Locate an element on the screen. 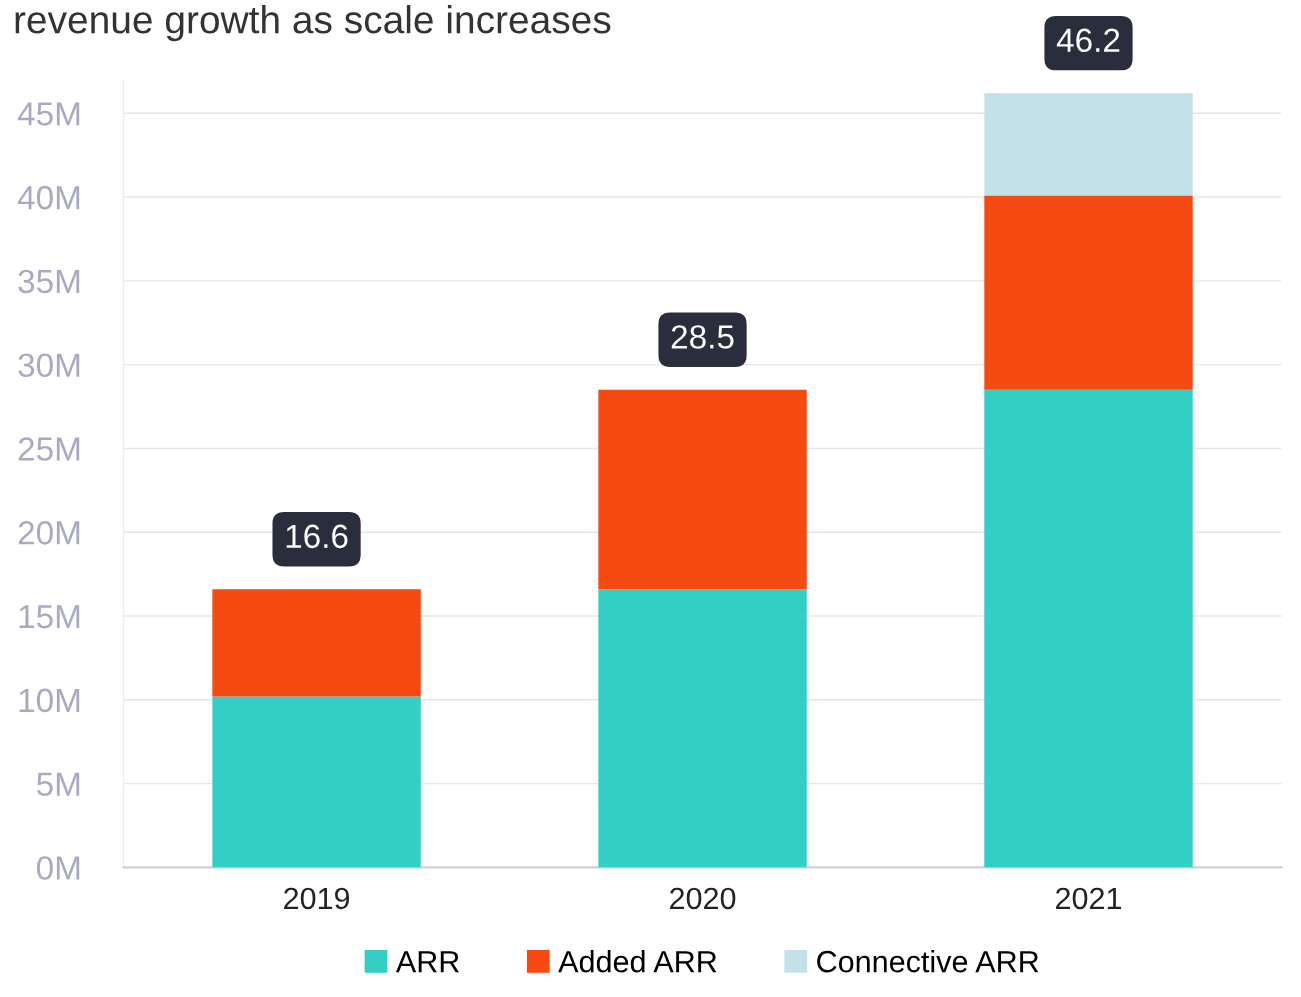 The height and width of the screenshot is (997, 1301). y-tick-label: 15M is located at coordinates (49, 617).